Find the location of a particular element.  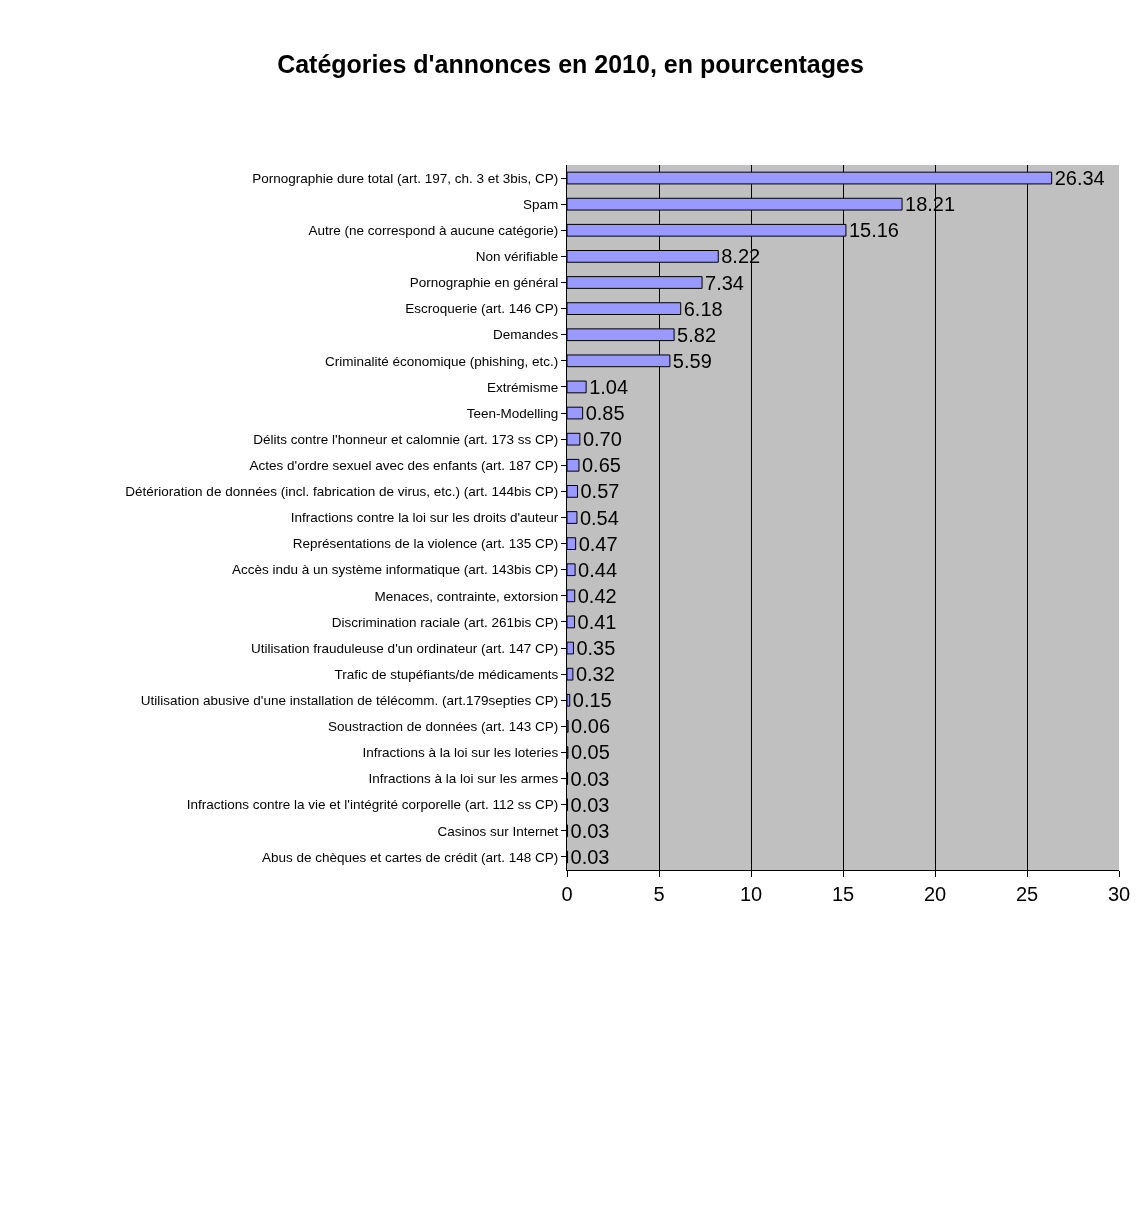

data-label: 0.65 is located at coordinates (601, 465).